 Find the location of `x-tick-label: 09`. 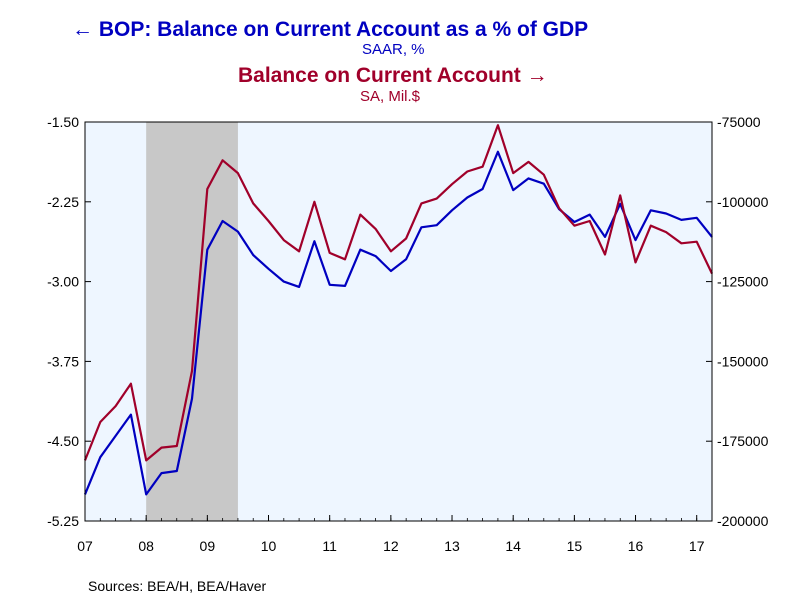

x-tick-label: 09 is located at coordinates (208, 546).